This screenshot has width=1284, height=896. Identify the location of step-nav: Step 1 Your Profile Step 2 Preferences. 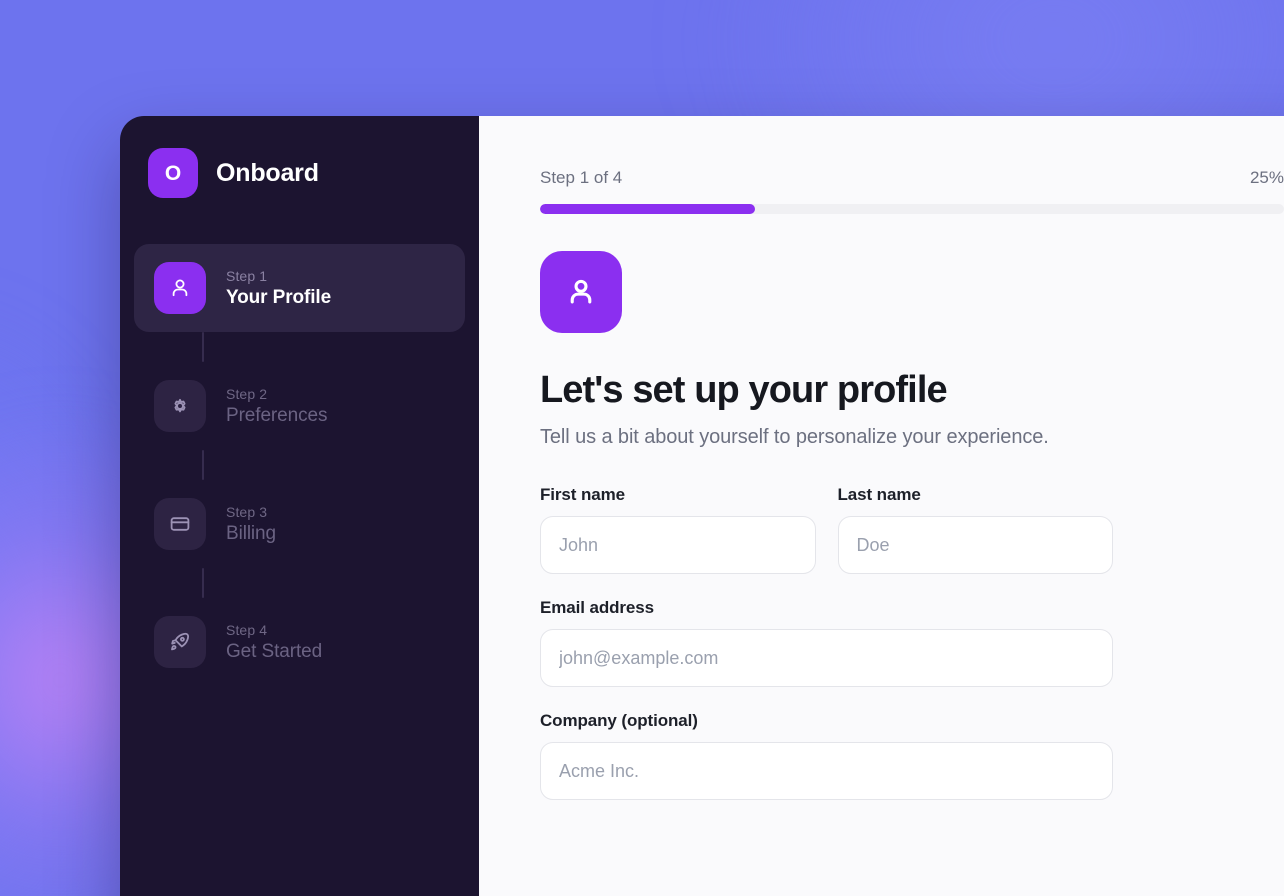
(299, 465).